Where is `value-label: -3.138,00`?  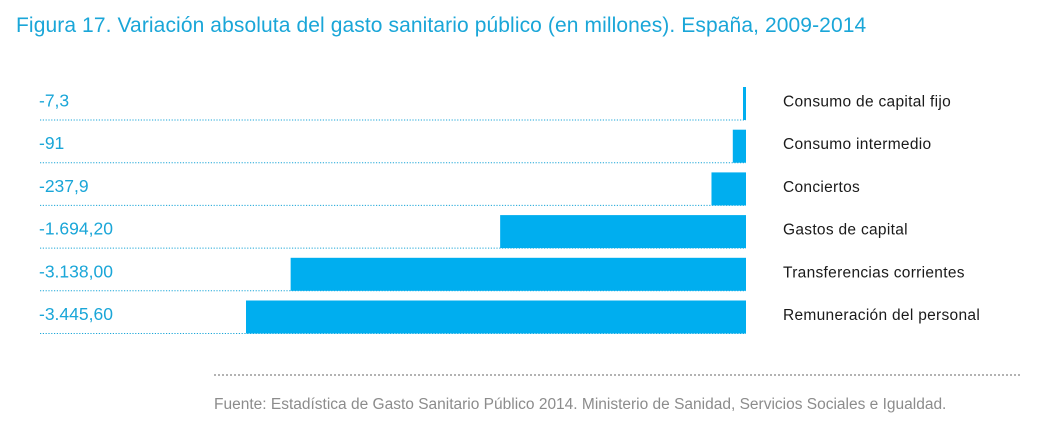
value-label: -3.138,00 is located at coordinates (76, 271).